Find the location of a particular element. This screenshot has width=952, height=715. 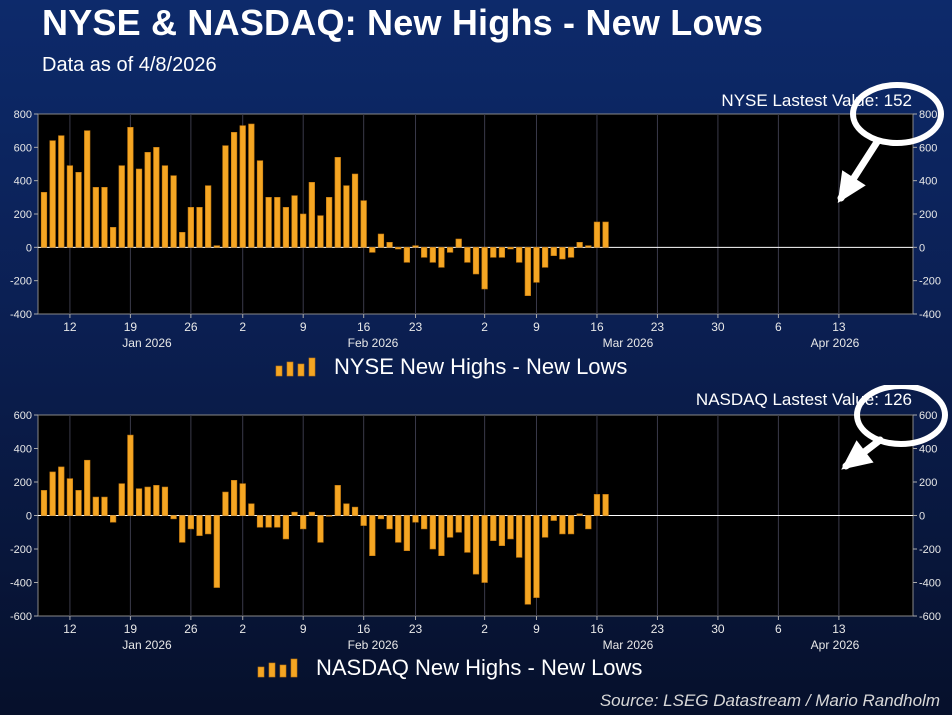

nasdaq-highlight-circle is located at coordinates (901, 416).